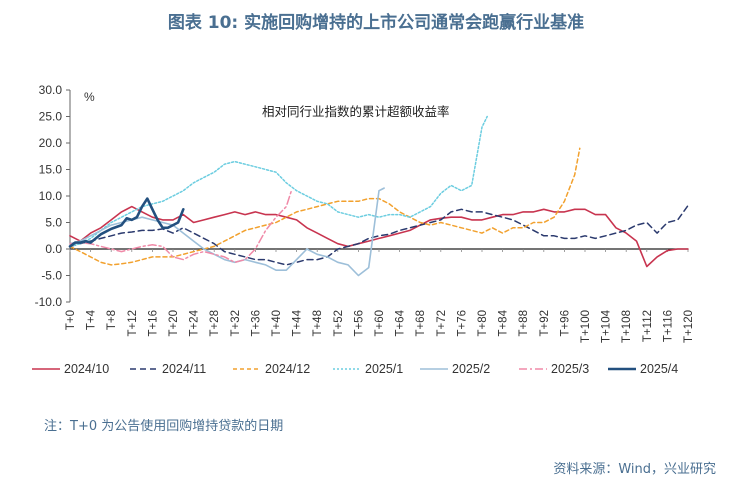 The width and height of the screenshot is (752, 486). What do you see at coordinates (298, 322) in the screenshot?
I see `x-tick-label: T+44` at bounding box center [298, 322].